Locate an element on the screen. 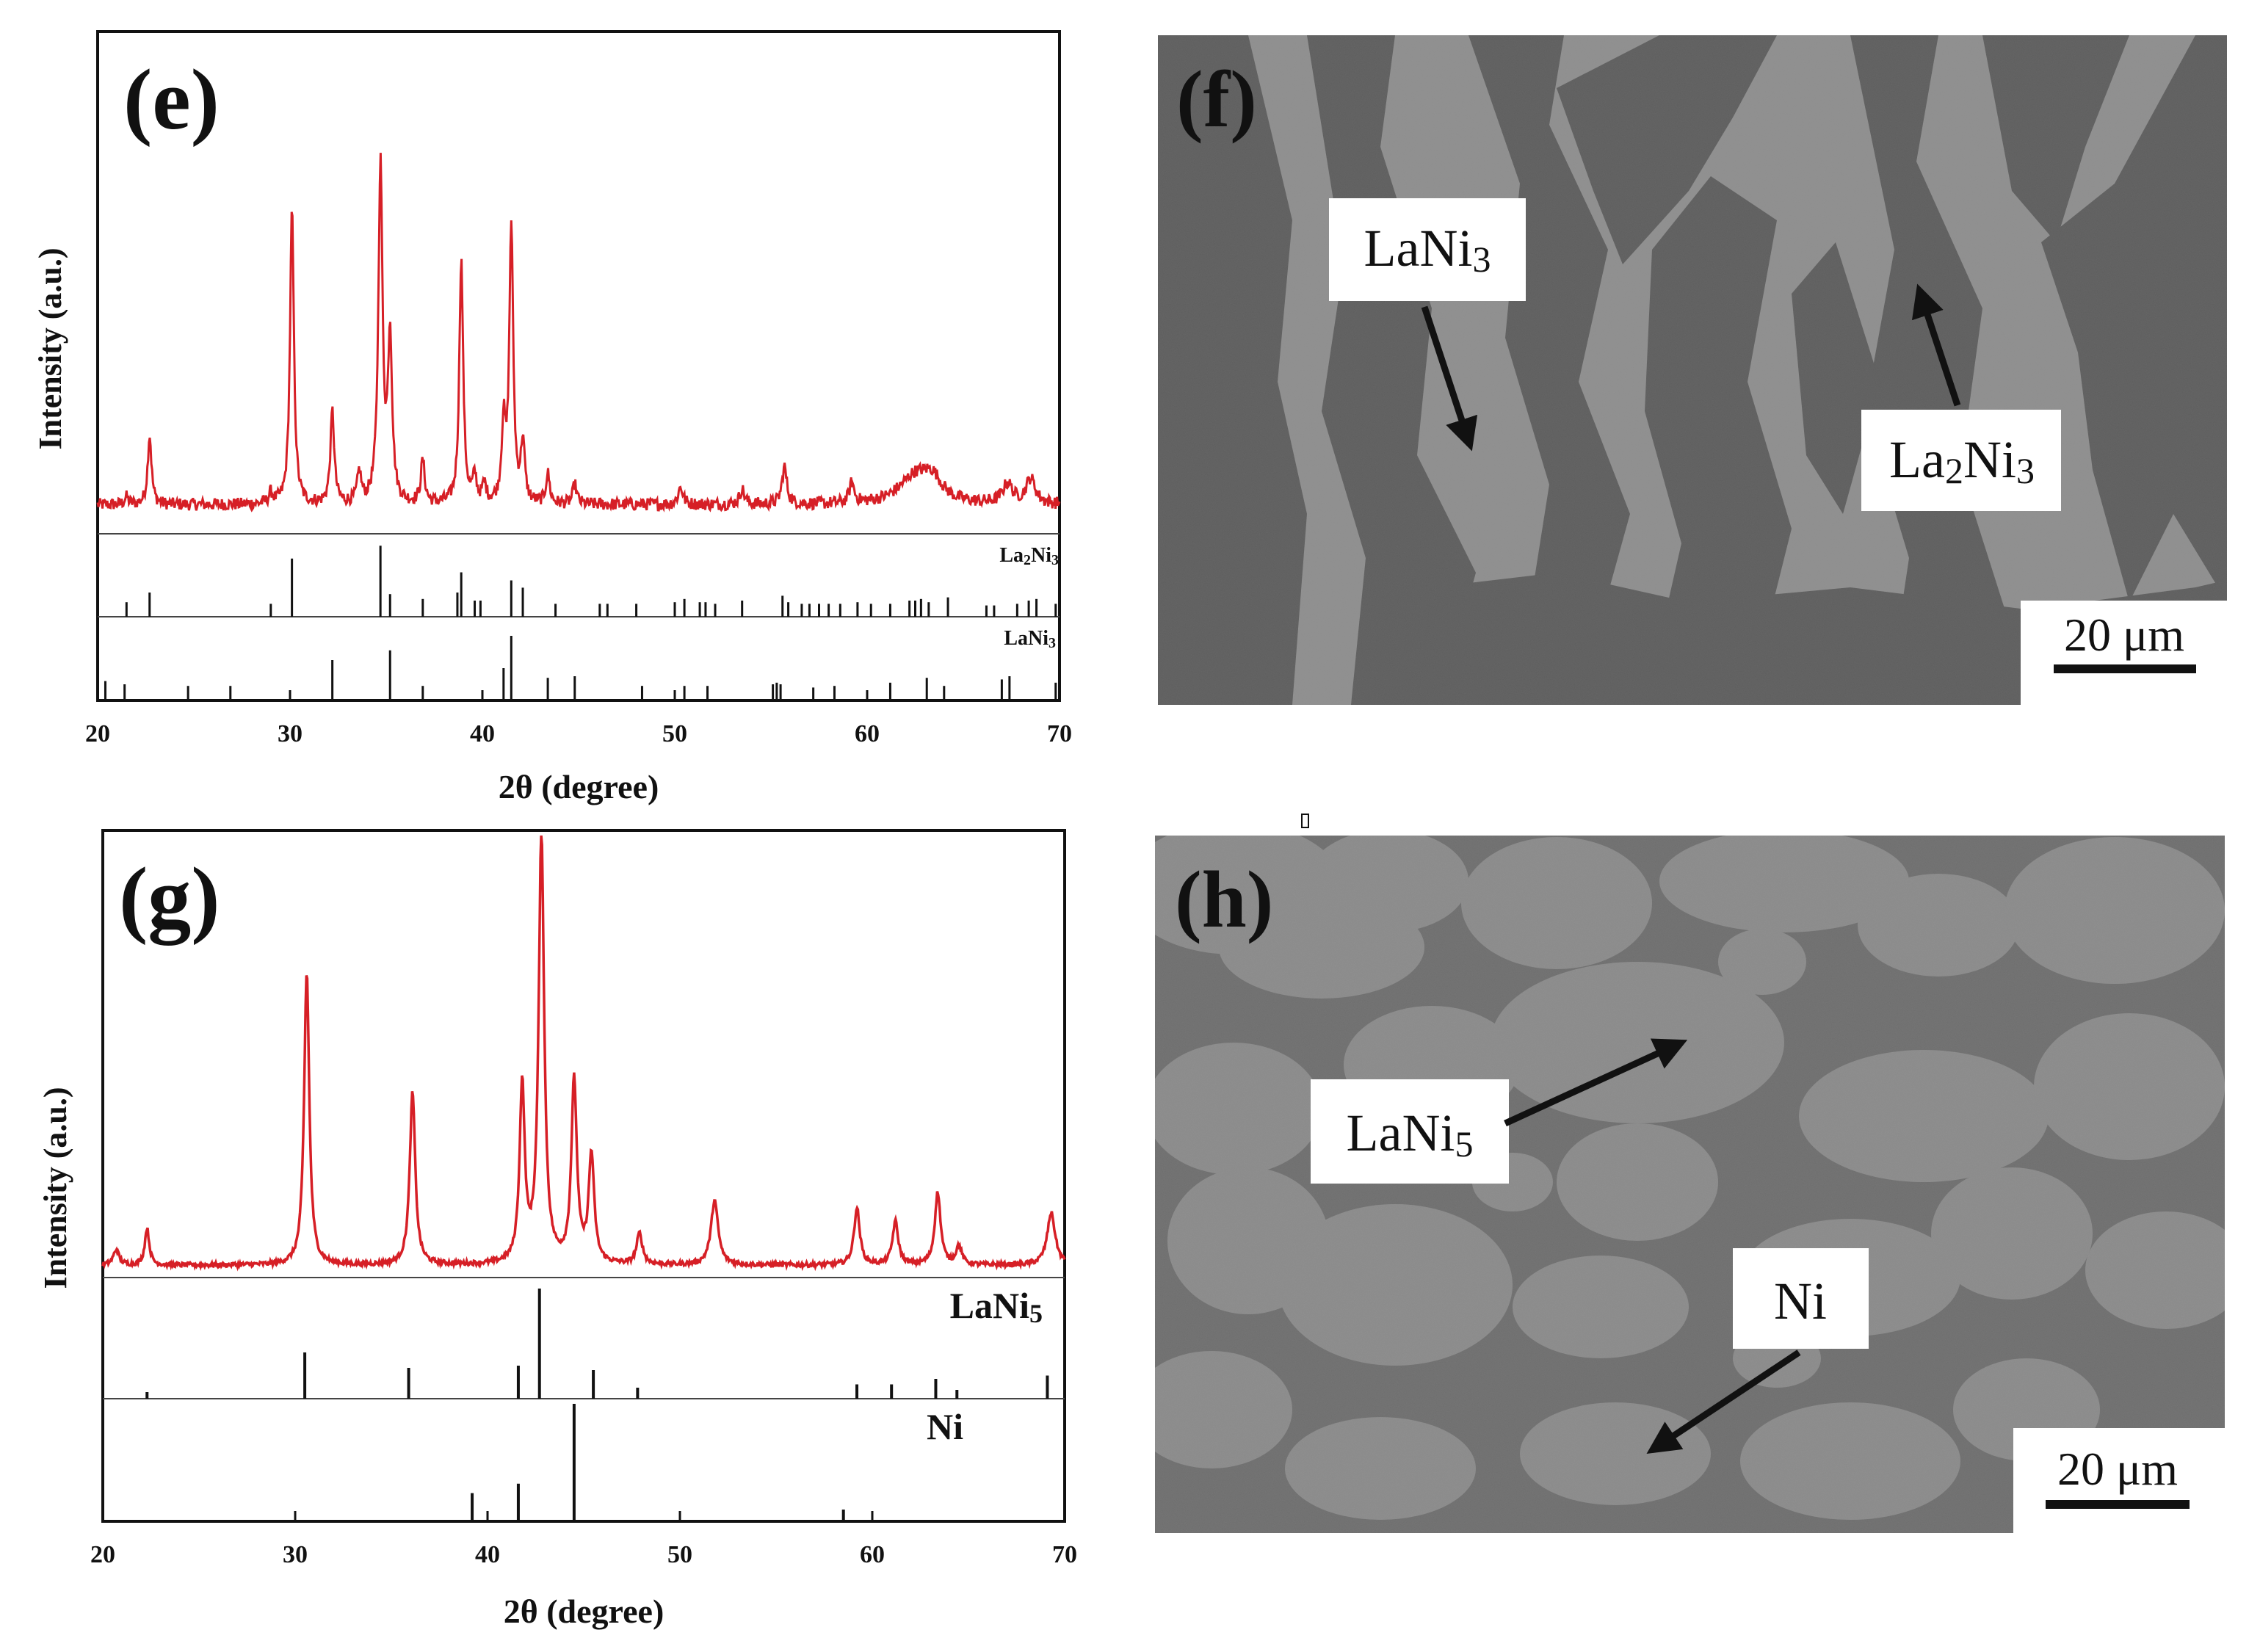 Image resolution: width=2249 pixels, height=1652 pixels. phase-label-lani3: LaNi3 is located at coordinates (1428, 249).